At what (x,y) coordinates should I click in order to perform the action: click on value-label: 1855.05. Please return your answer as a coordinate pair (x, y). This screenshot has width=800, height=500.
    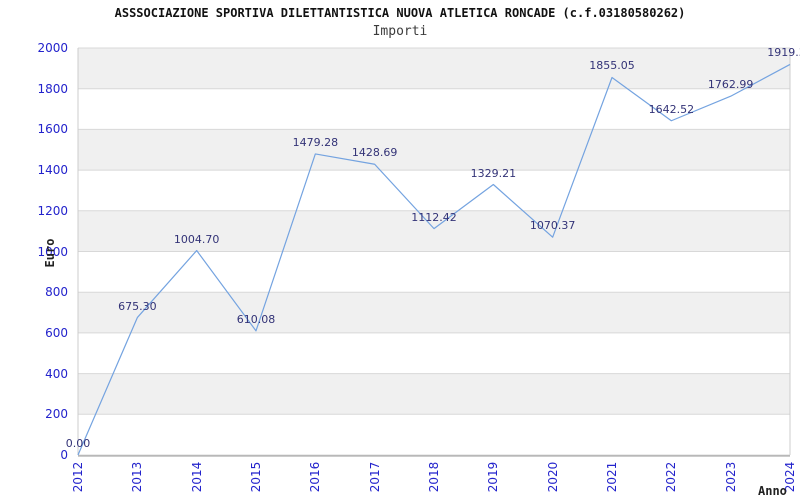
    Looking at the image, I should click on (612, 66).